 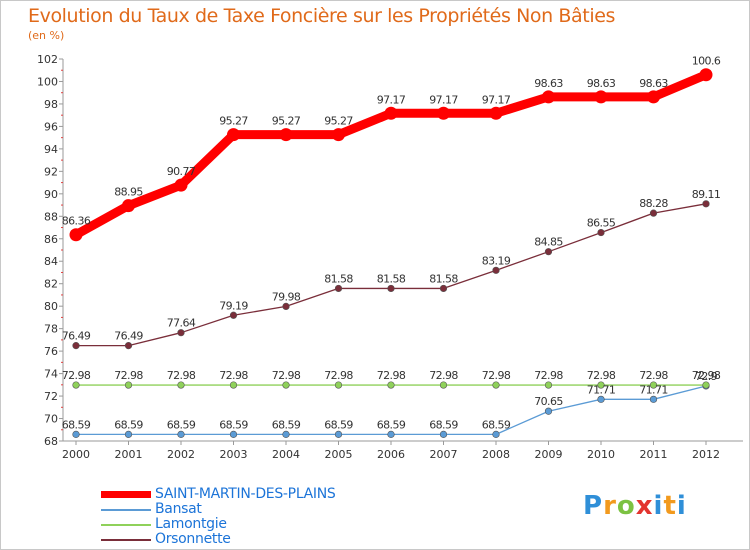 What do you see at coordinates (51, 441) in the screenshot?
I see `y-tick-label: 68` at bounding box center [51, 441].